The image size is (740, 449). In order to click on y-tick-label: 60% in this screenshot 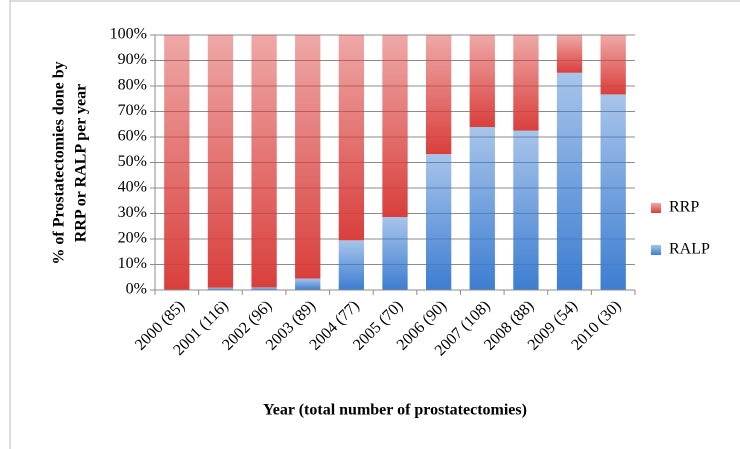, I will do `click(132, 136)`.